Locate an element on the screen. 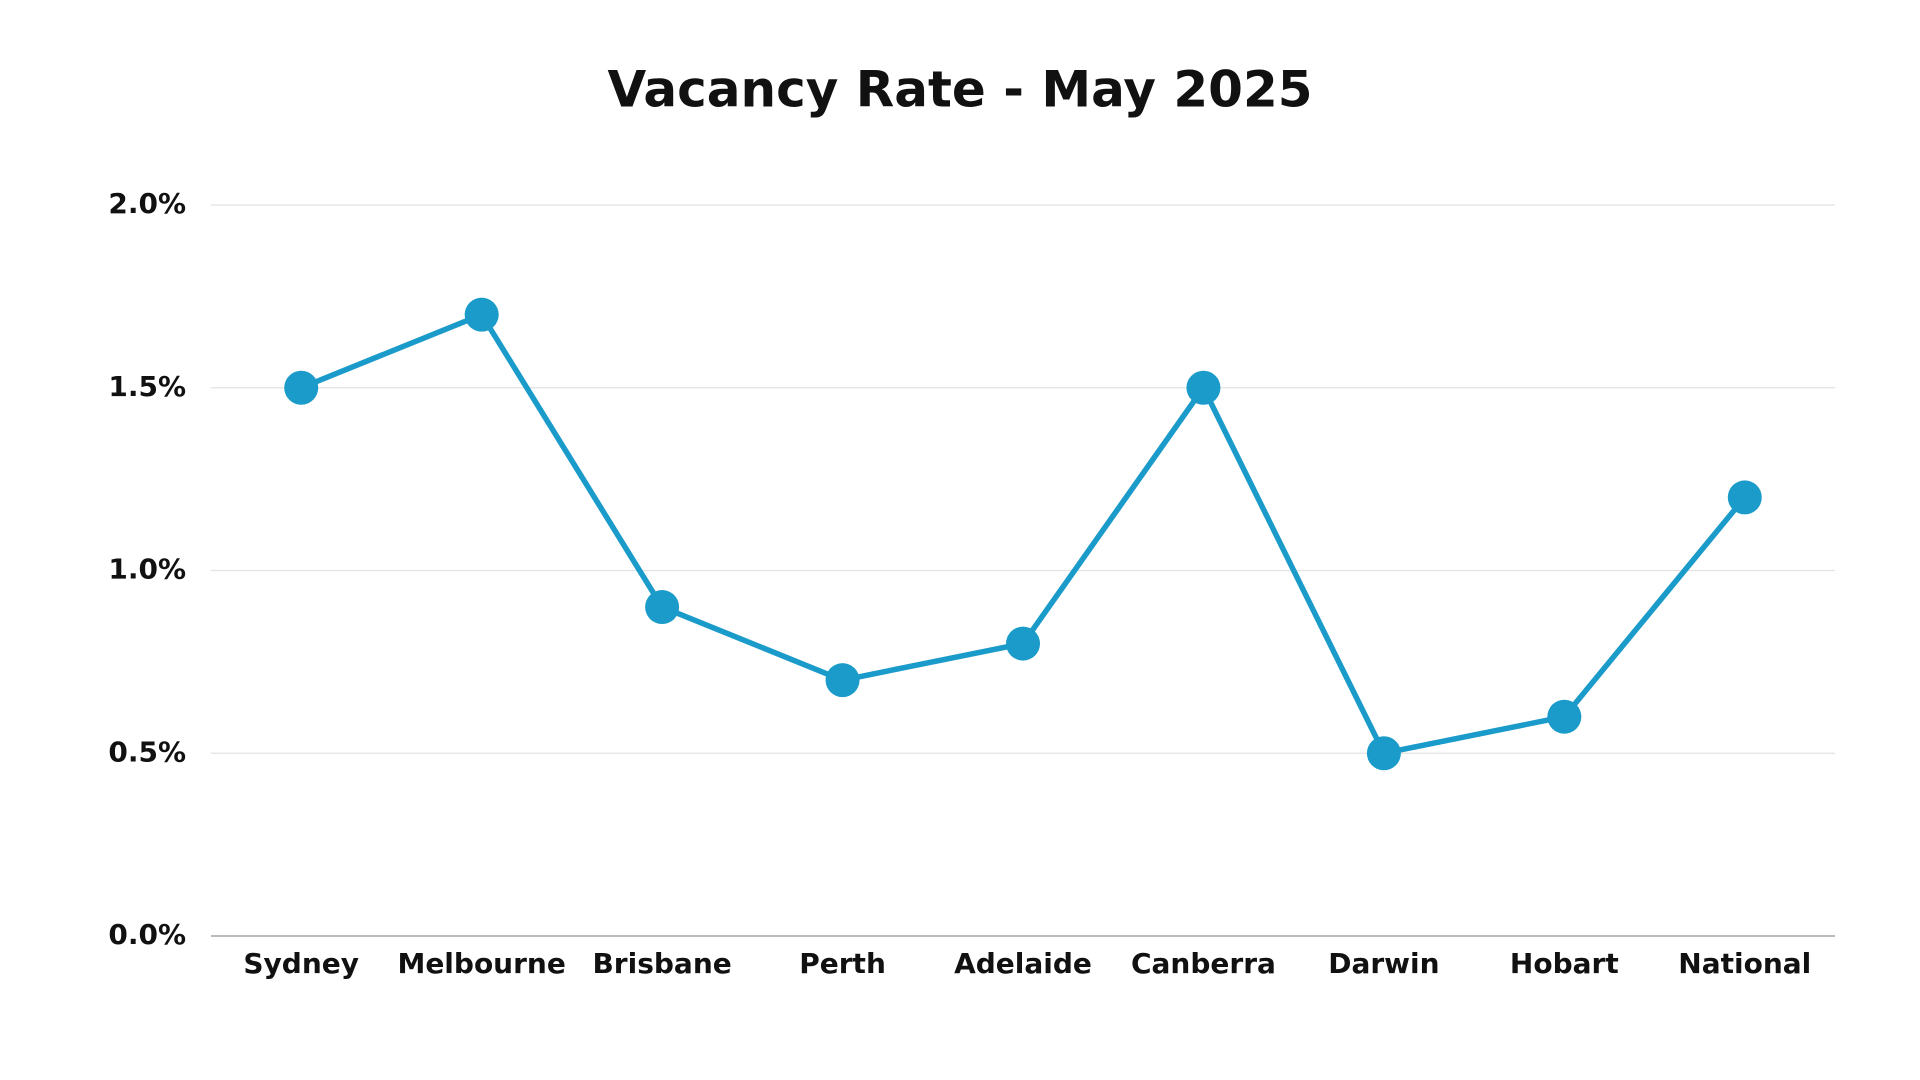 The height and width of the screenshot is (1080, 1920). x-tick-label: Darwin is located at coordinates (1383, 963).